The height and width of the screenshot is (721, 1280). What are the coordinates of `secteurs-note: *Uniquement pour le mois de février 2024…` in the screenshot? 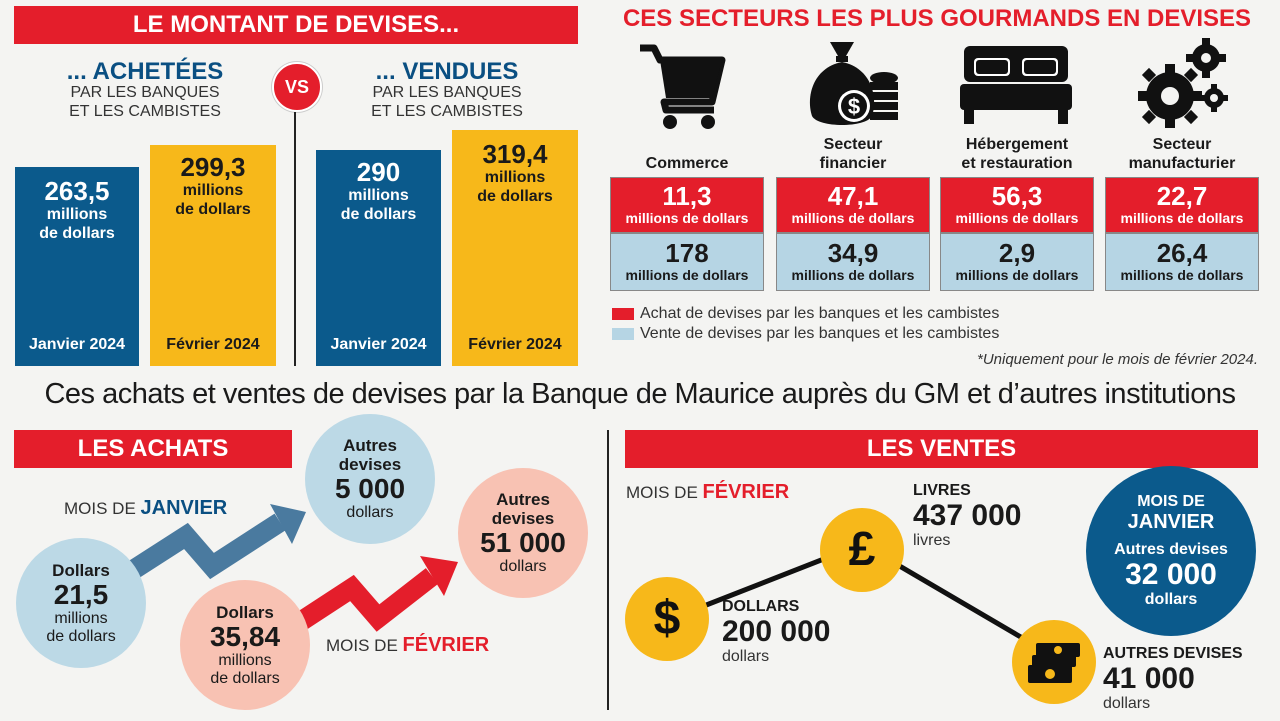 It's located at (1117, 359).